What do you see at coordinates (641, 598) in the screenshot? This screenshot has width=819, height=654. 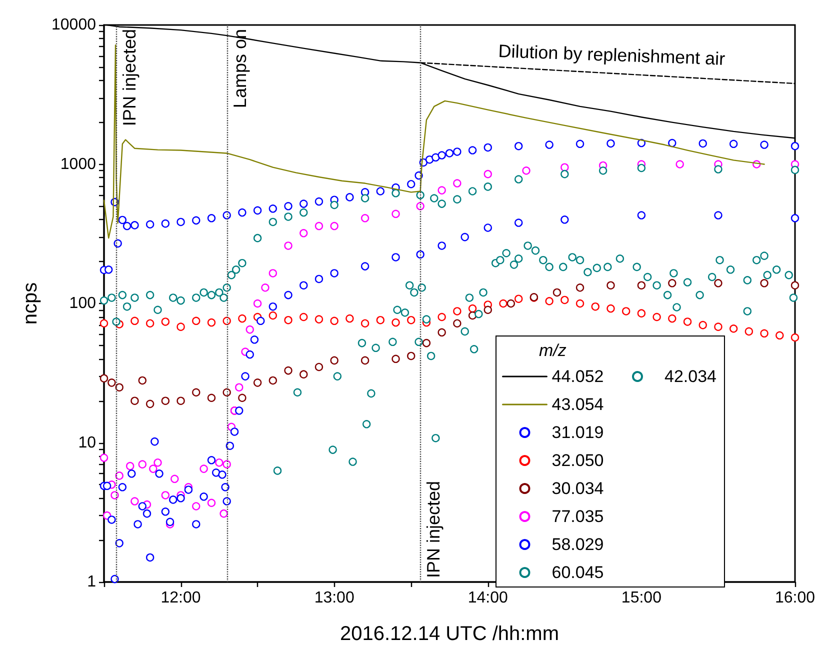 I see `x-tick-label: 15:00` at bounding box center [641, 598].